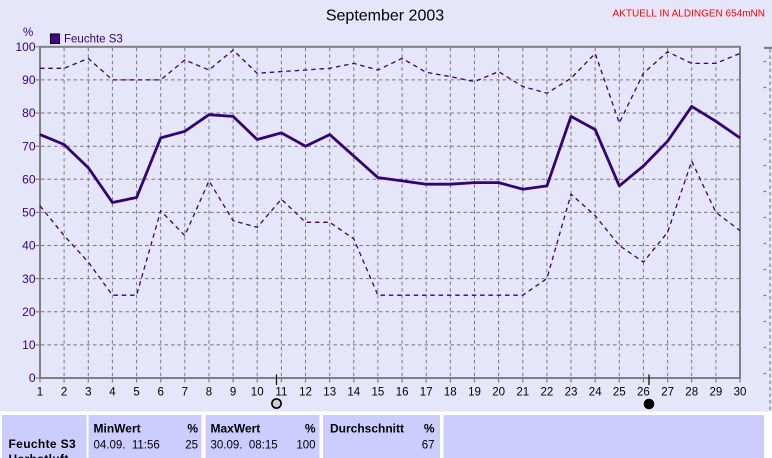  Describe the element at coordinates (426, 393) in the screenshot. I see `svg-text: 17` at that location.